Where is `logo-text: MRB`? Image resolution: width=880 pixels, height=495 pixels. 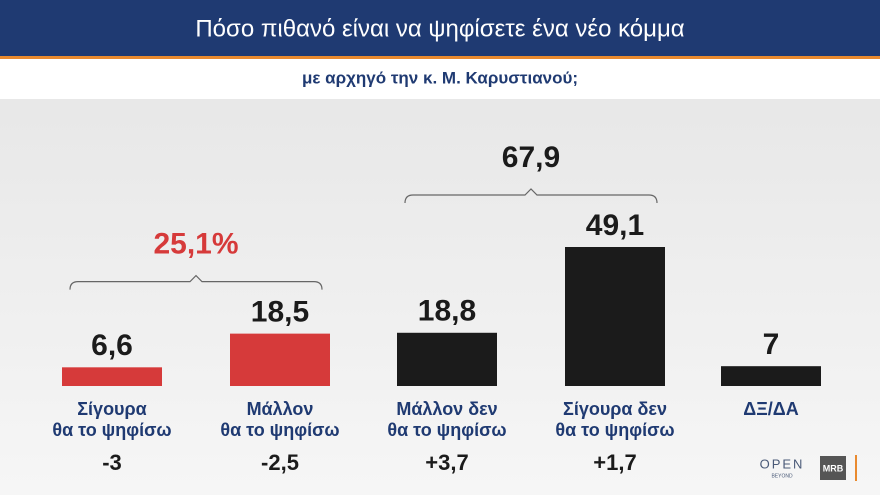
logo-text: MRB is located at coordinates (833, 468).